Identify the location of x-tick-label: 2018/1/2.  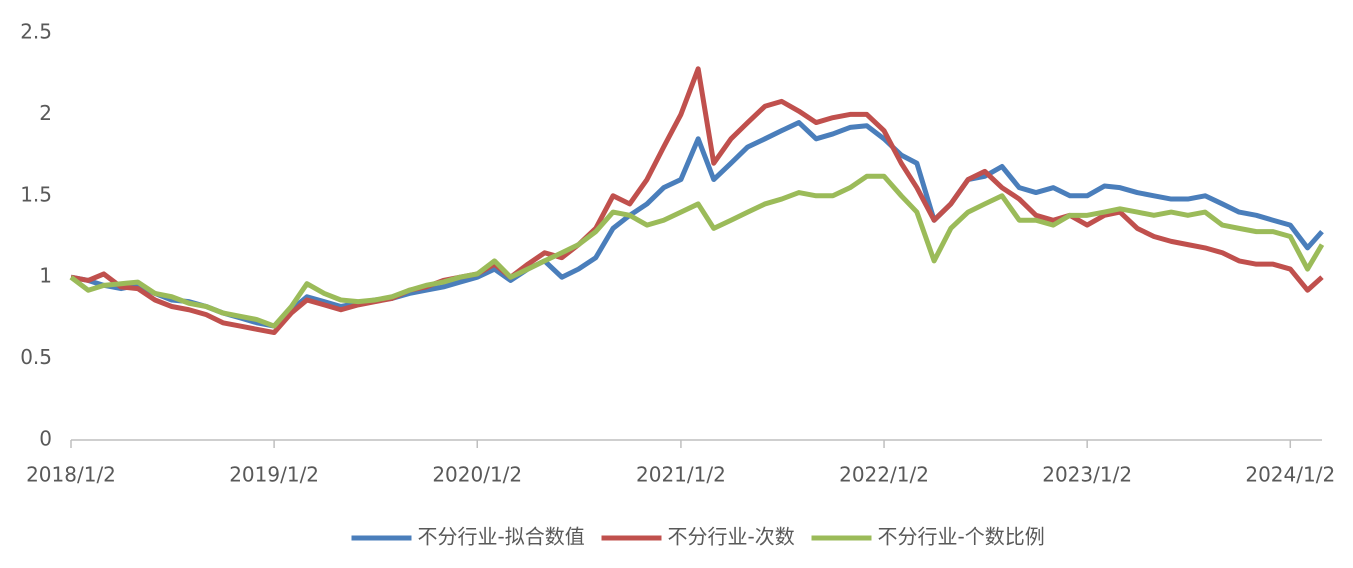
(71, 475).